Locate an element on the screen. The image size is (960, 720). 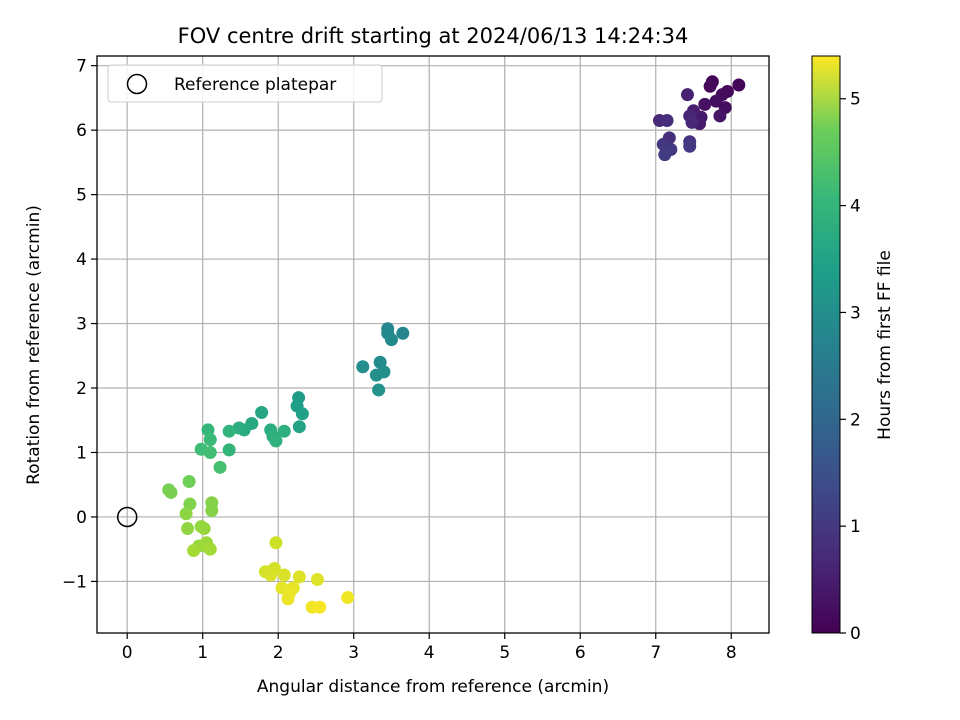
y-tick-label: 7 is located at coordinates (81, 67).